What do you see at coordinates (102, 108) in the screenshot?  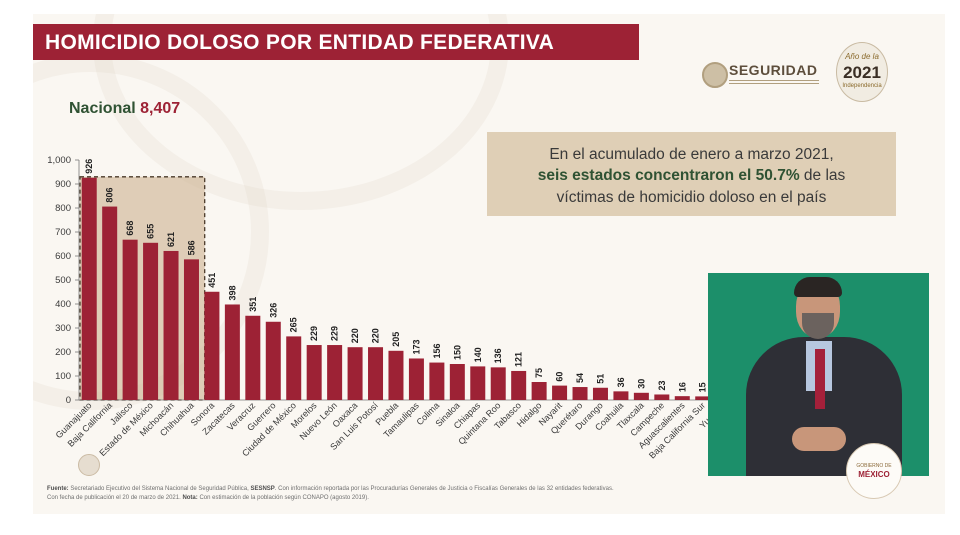 I see `national-total-label: Nacional` at bounding box center [102, 108].